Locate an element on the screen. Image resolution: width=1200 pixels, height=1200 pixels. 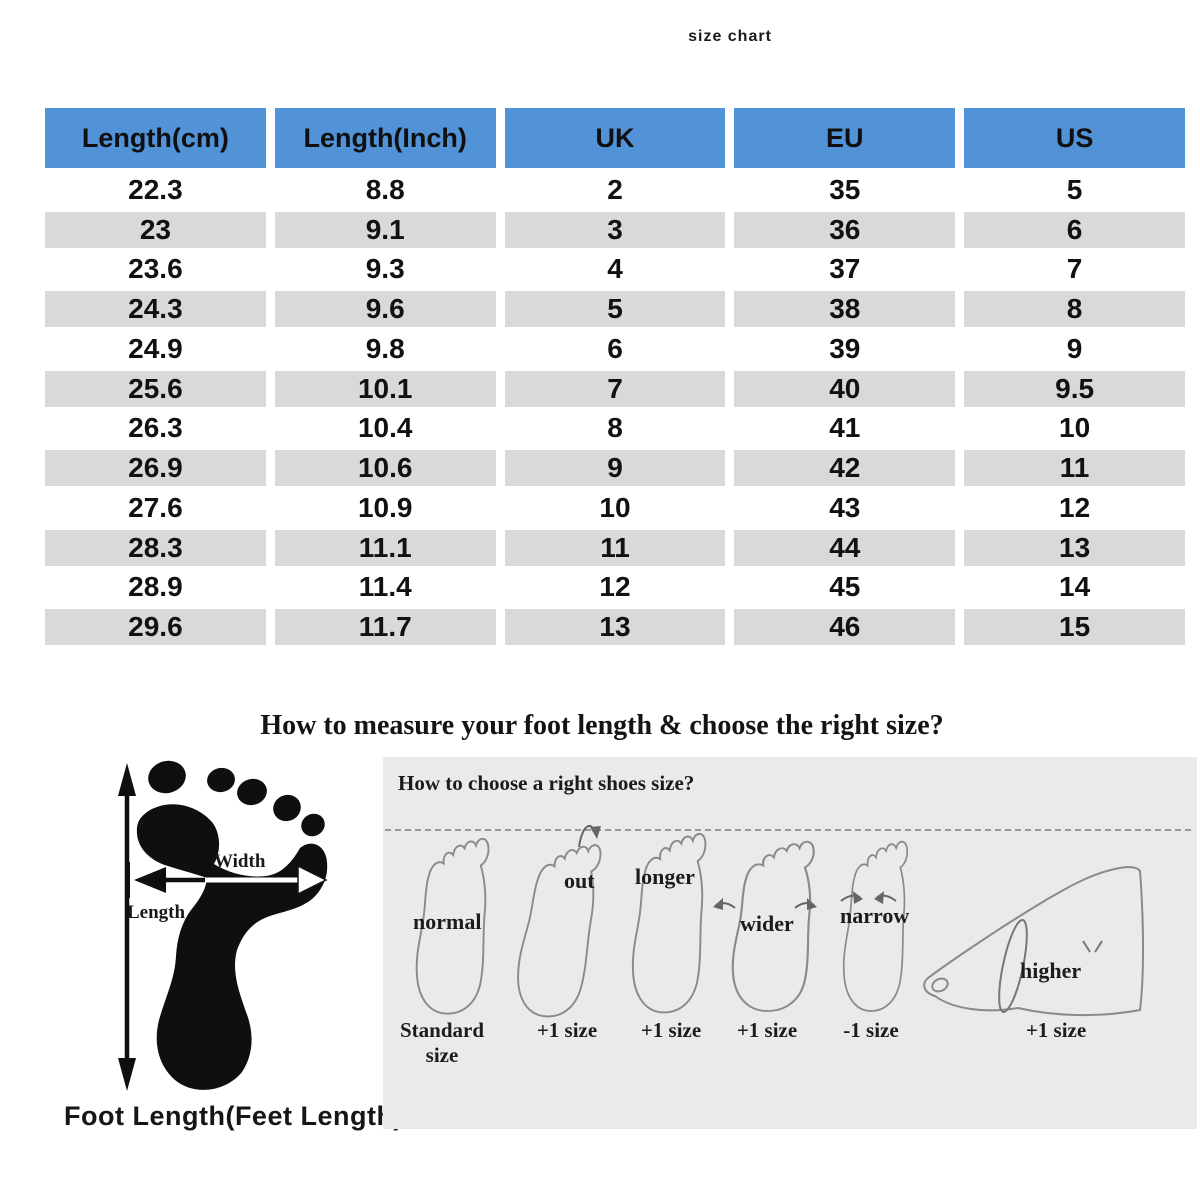
table-row: 22.3 8.8 2 35 5 is located at coordinates (615, 188).